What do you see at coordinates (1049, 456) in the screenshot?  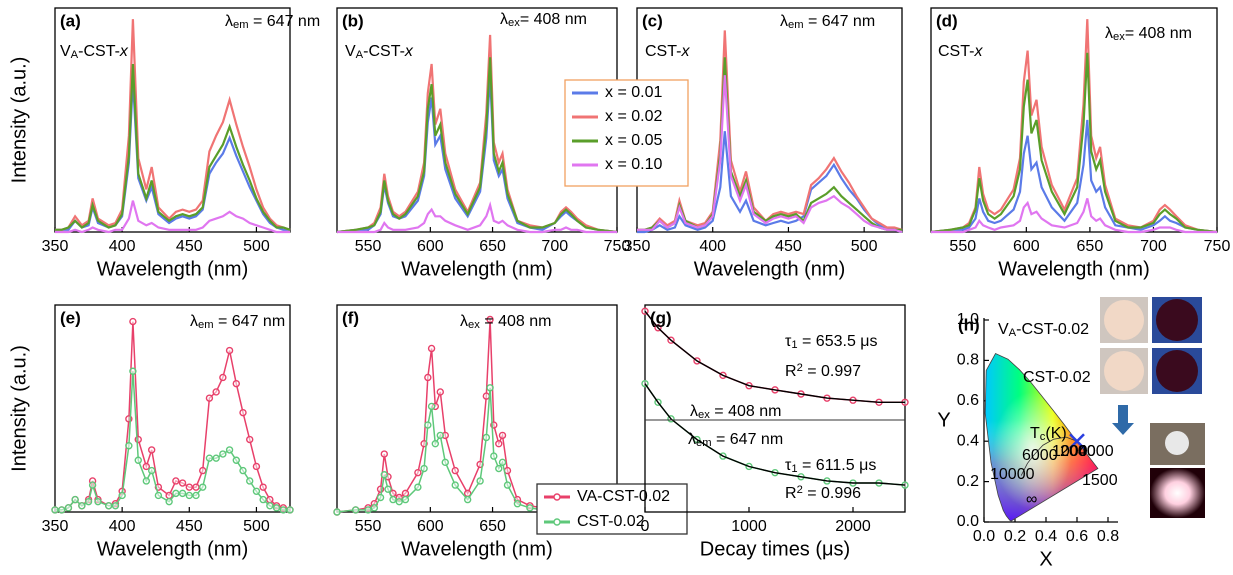 I see `planckian-locus` at bounding box center [1049, 456].